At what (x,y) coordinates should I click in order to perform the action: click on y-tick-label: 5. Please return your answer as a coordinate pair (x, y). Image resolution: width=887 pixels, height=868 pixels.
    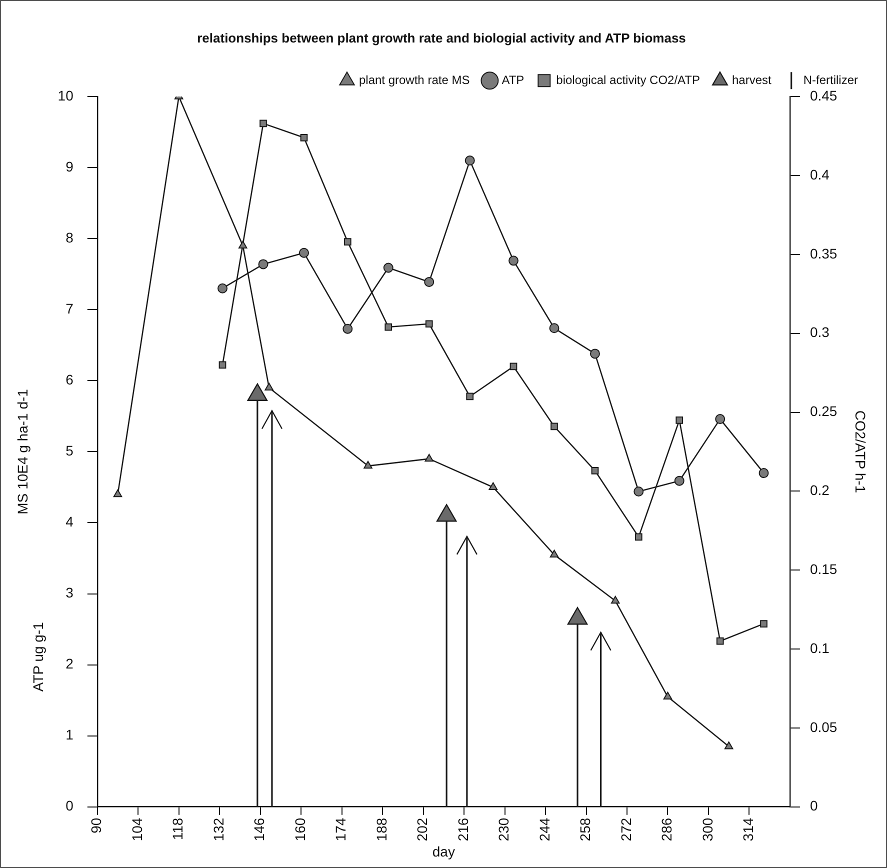
    Looking at the image, I should click on (70, 450).